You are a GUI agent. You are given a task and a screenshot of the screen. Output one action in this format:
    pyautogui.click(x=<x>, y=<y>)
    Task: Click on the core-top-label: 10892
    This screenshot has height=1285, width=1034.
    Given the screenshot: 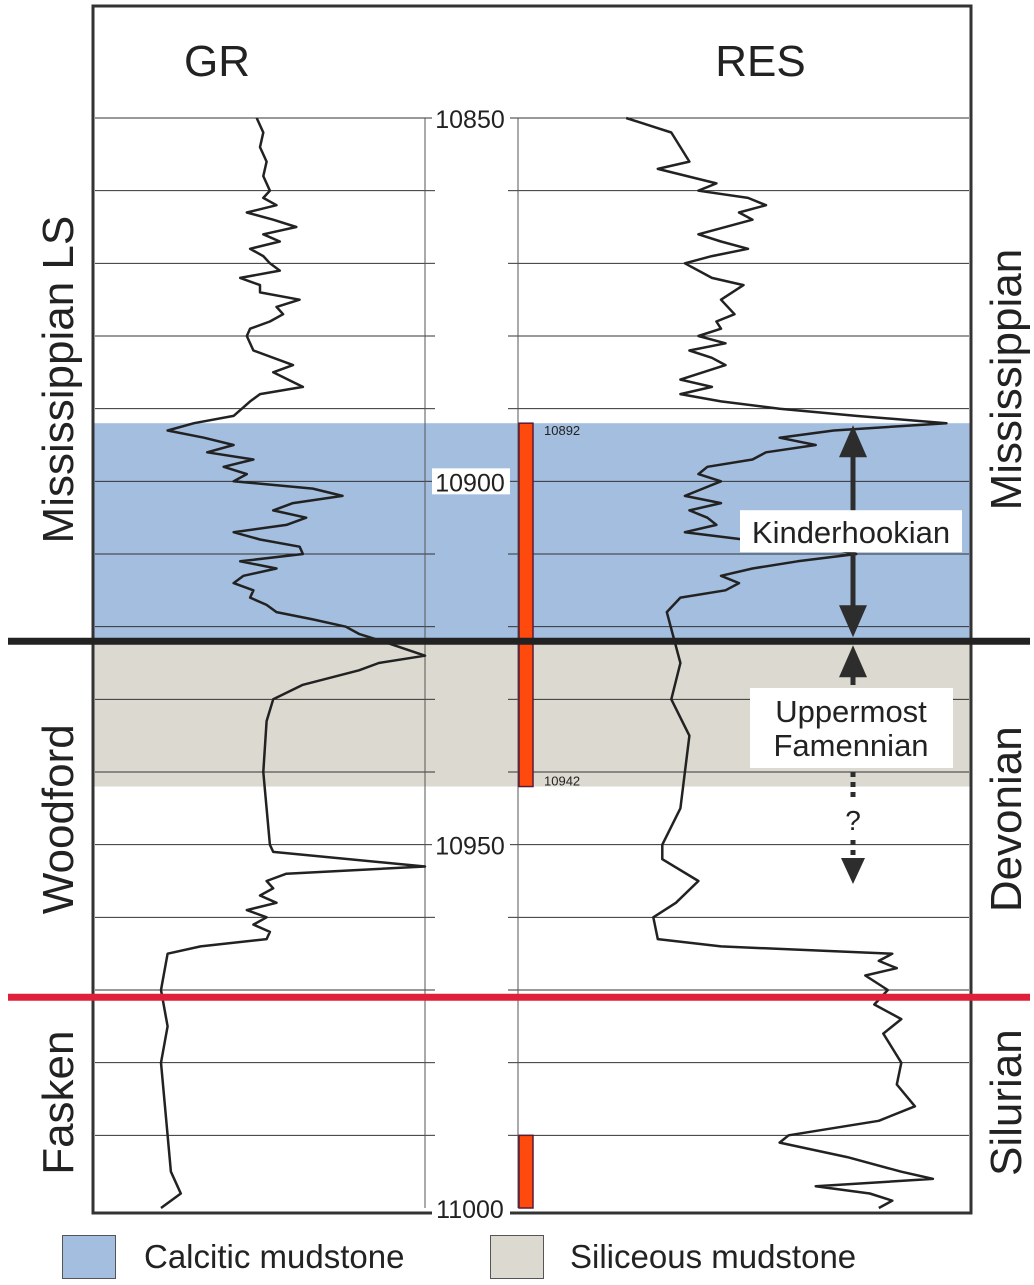 What is the action you would take?
    pyautogui.click(x=562, y=430)
    